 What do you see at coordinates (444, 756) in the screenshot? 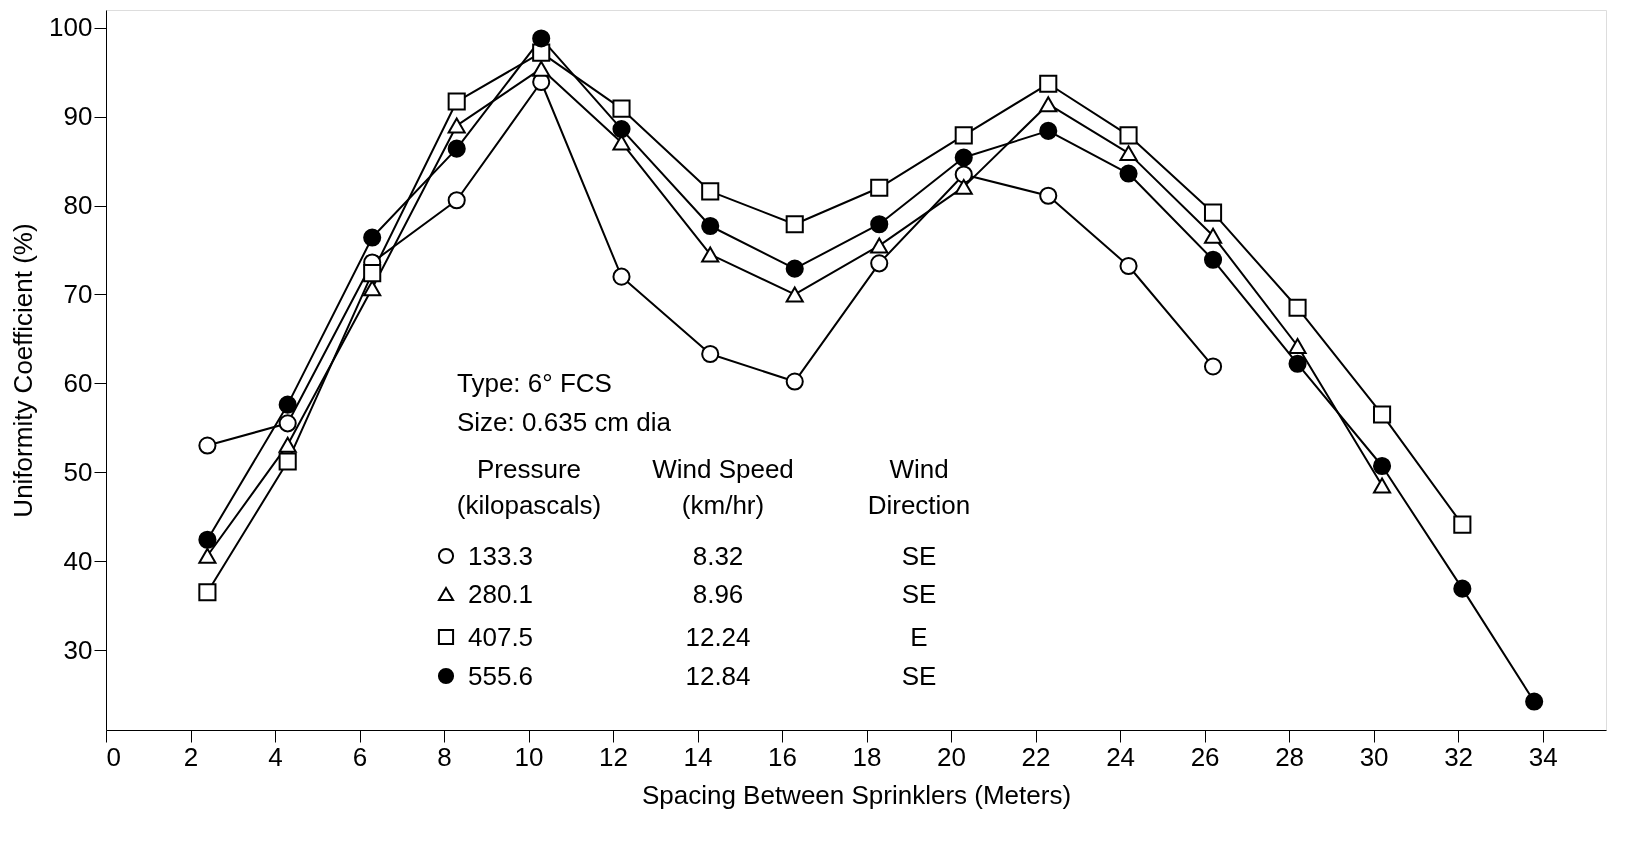
I see `x-tick-label: 8` at bounding box center [444, 756].